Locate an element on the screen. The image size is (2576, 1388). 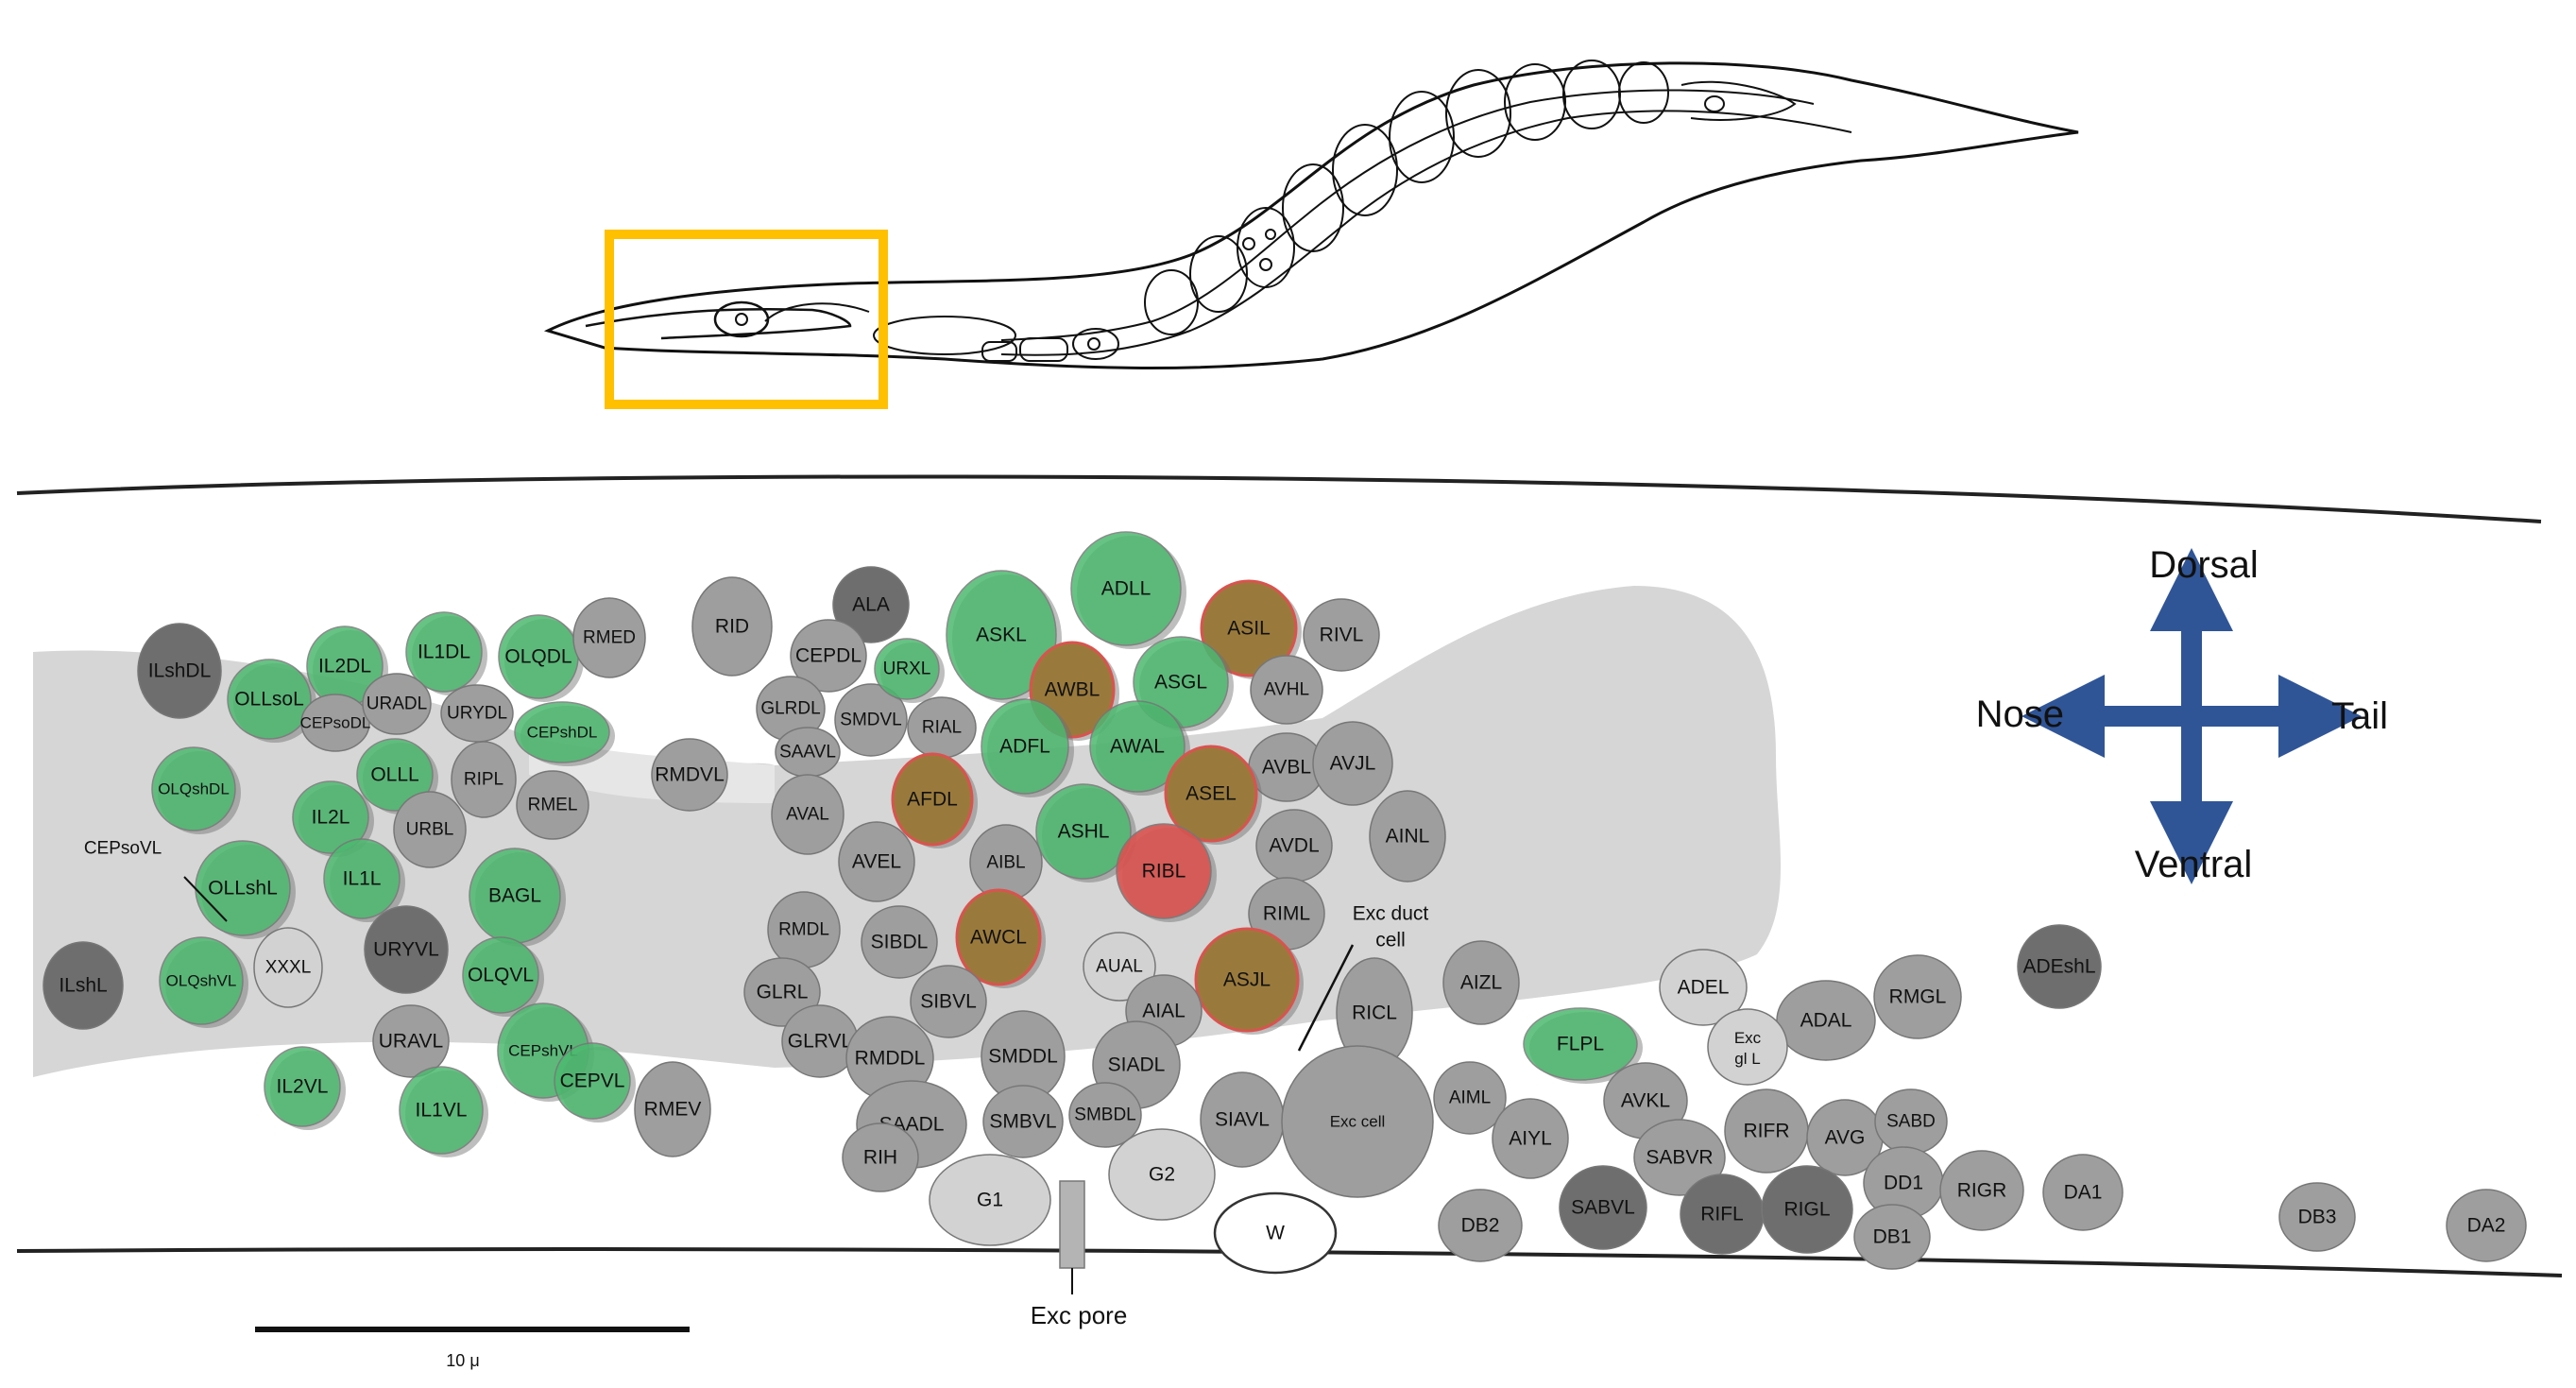
cell-smbvl: SMBVL is located at coordinates (1023, 1122).